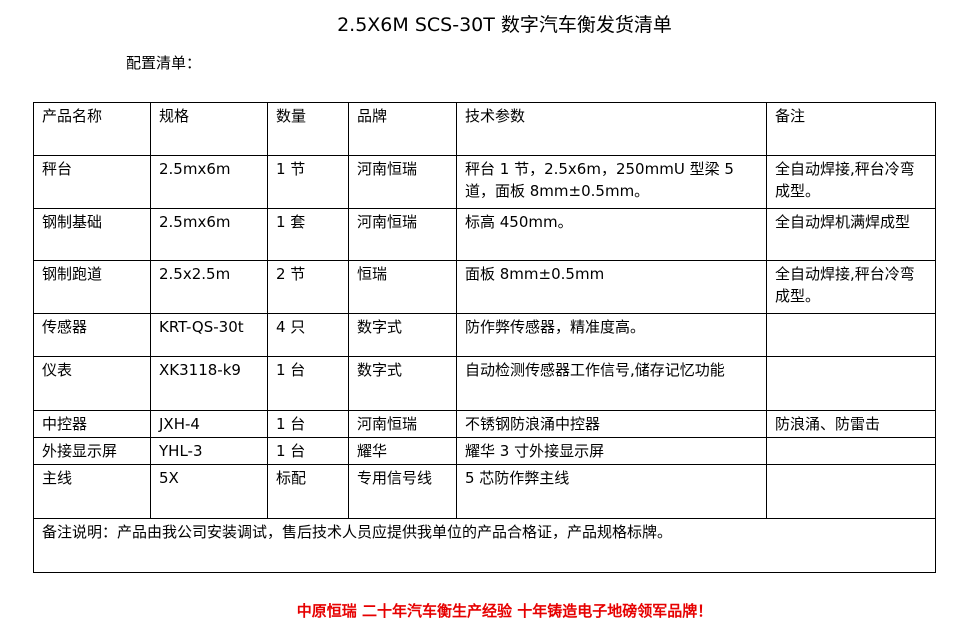 The height and width of the screenshot is (634, 969). I want to click on table-row: 仪表 XK3118-k9 1 台数字式 自动检测传感器工作信号,储存记忆功能, so click(484, 383).